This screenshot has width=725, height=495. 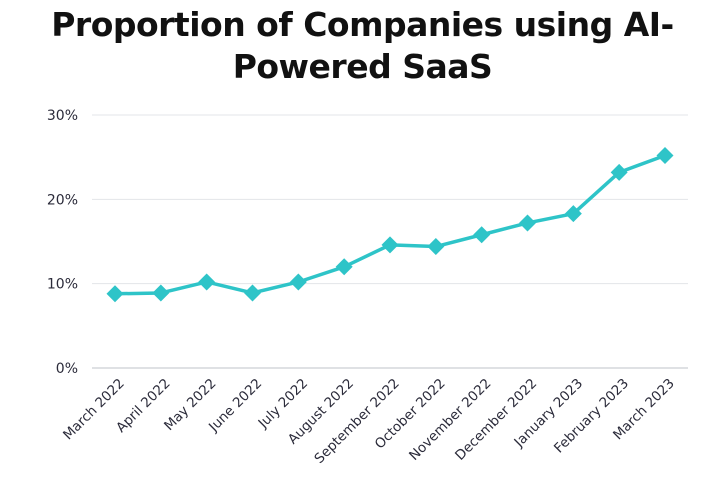 What do you see at coordinates (362, 24) in the screenshot?
I see `chart-title-line-1: Proportion of Companies using AI-` at bounding box center [362, 24].